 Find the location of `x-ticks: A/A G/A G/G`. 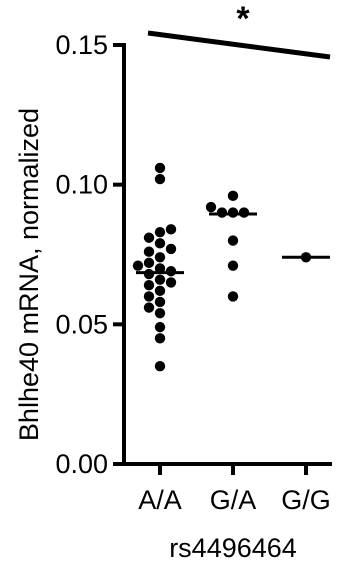

x-ticks: A/A G/A G/G is located at coordinates (234, 489).